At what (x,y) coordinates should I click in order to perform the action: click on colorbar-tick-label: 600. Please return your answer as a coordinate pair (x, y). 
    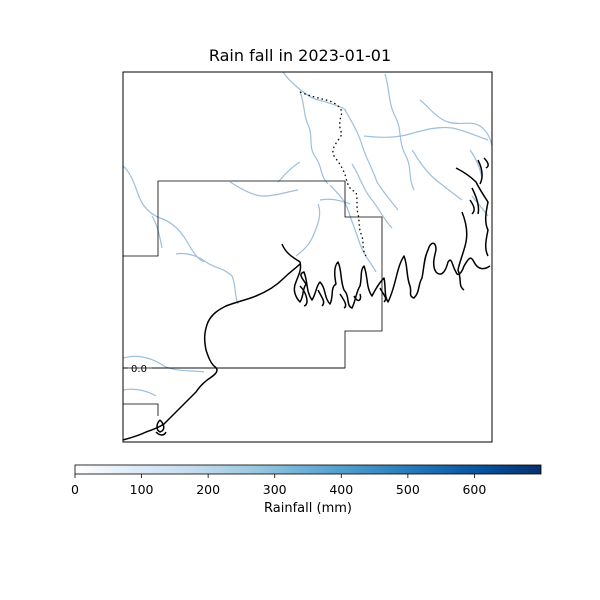
    Looking at the image, I should click on (474, 489).